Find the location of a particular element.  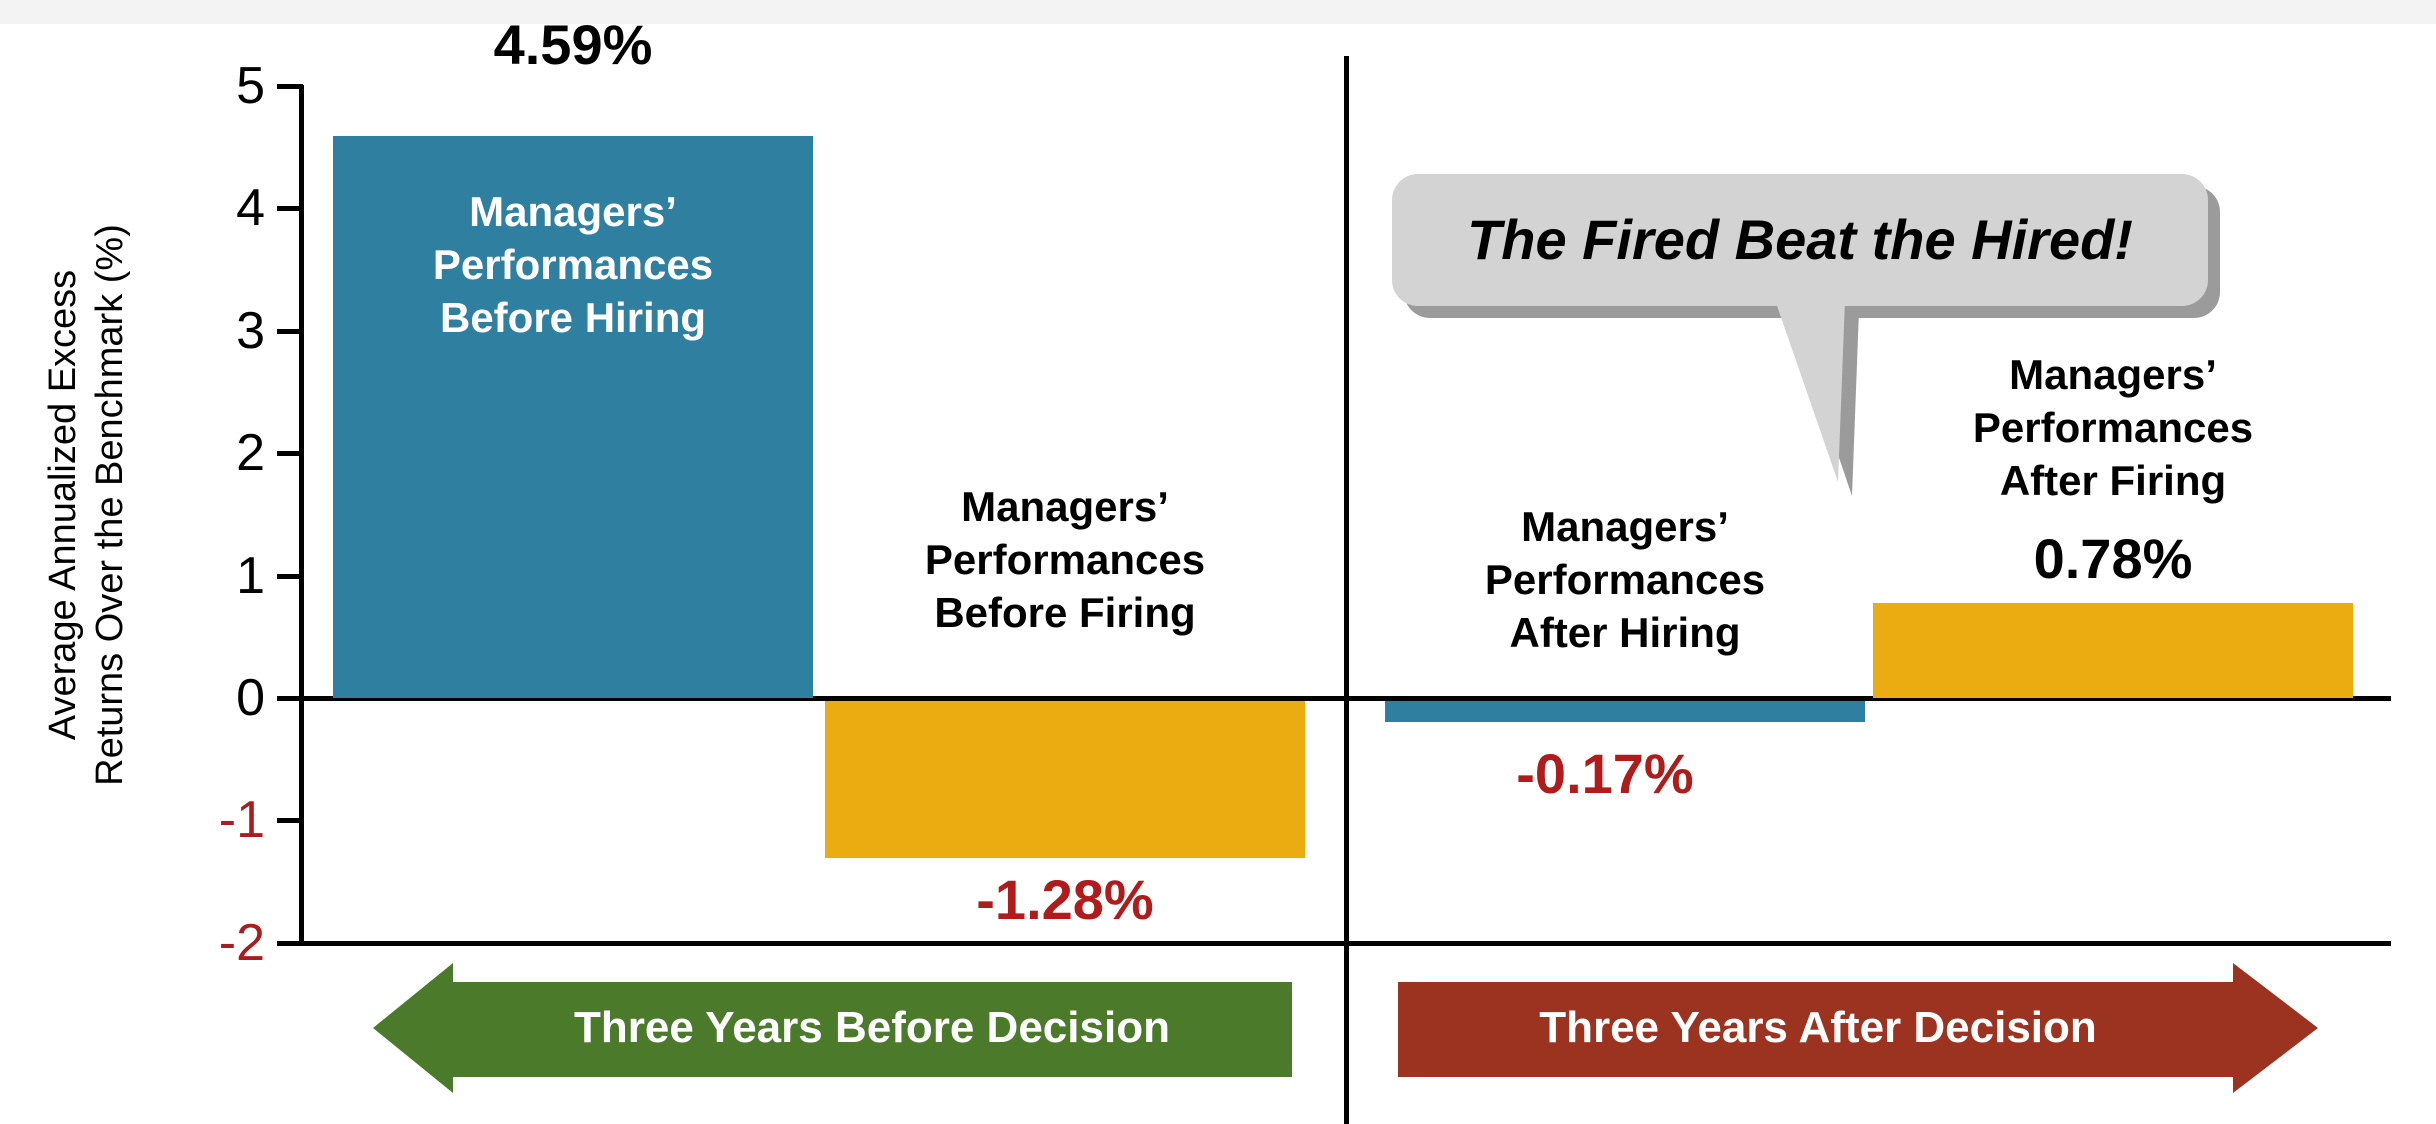

y-tick-label: -1 is located at coordinates (241, 820).